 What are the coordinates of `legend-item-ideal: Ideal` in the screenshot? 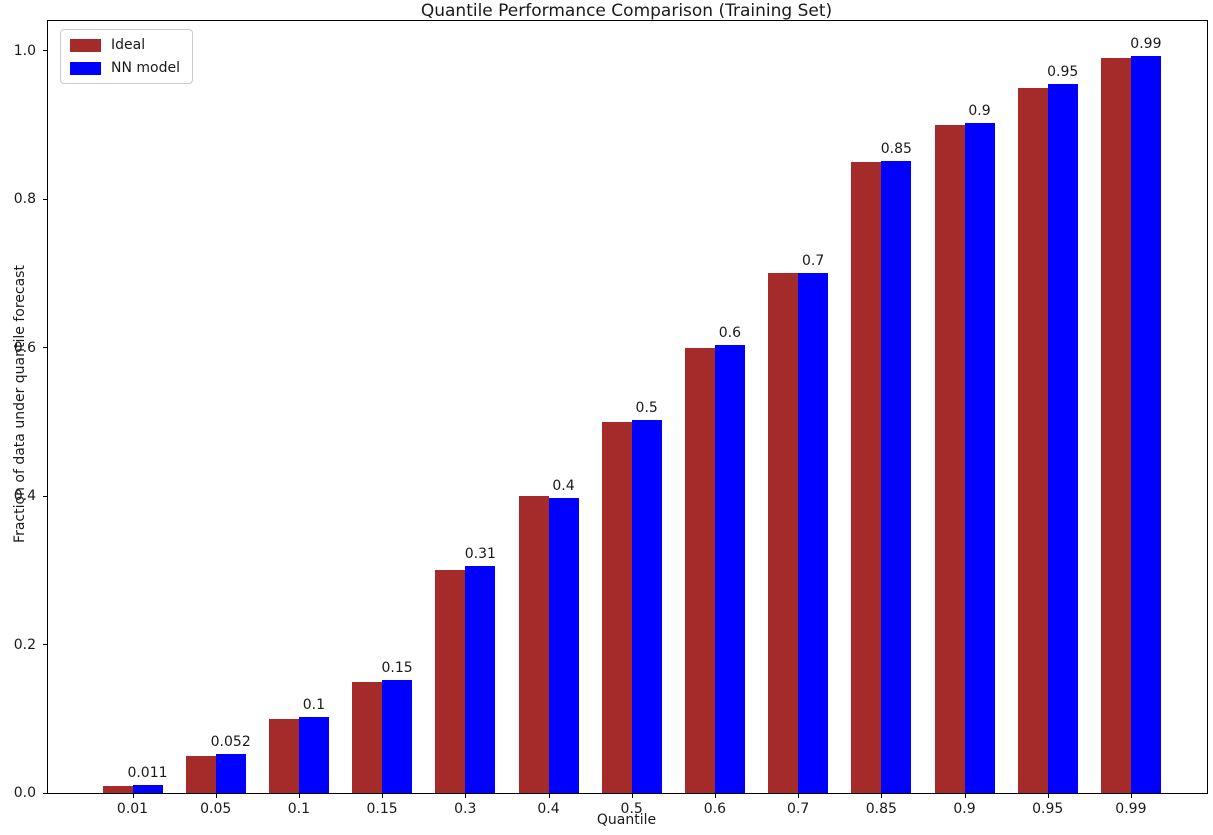 It's located at (125, 45).